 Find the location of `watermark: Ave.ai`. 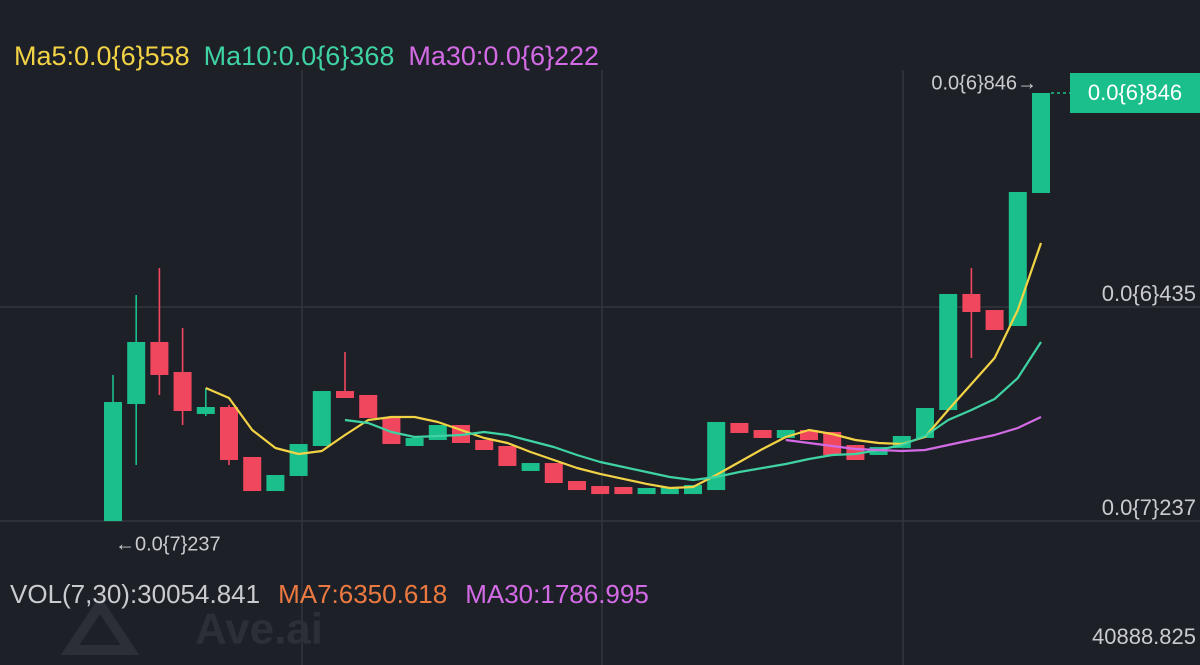

watermark: Ave.ai is located at coordinates (191, 625).